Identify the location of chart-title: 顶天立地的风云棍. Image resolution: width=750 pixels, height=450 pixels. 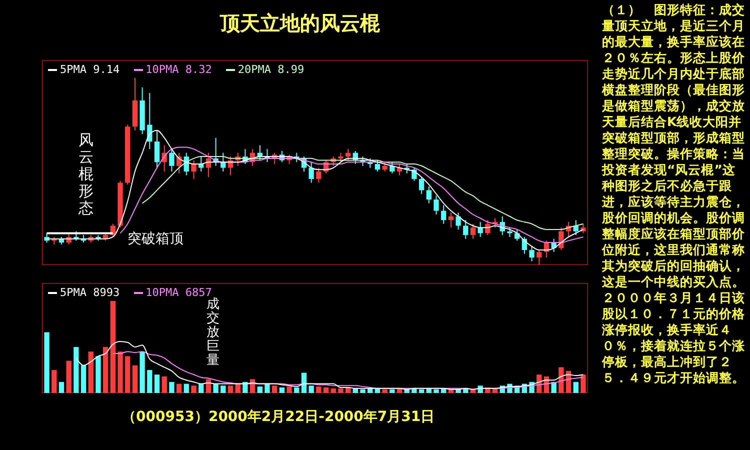
(299, 23).